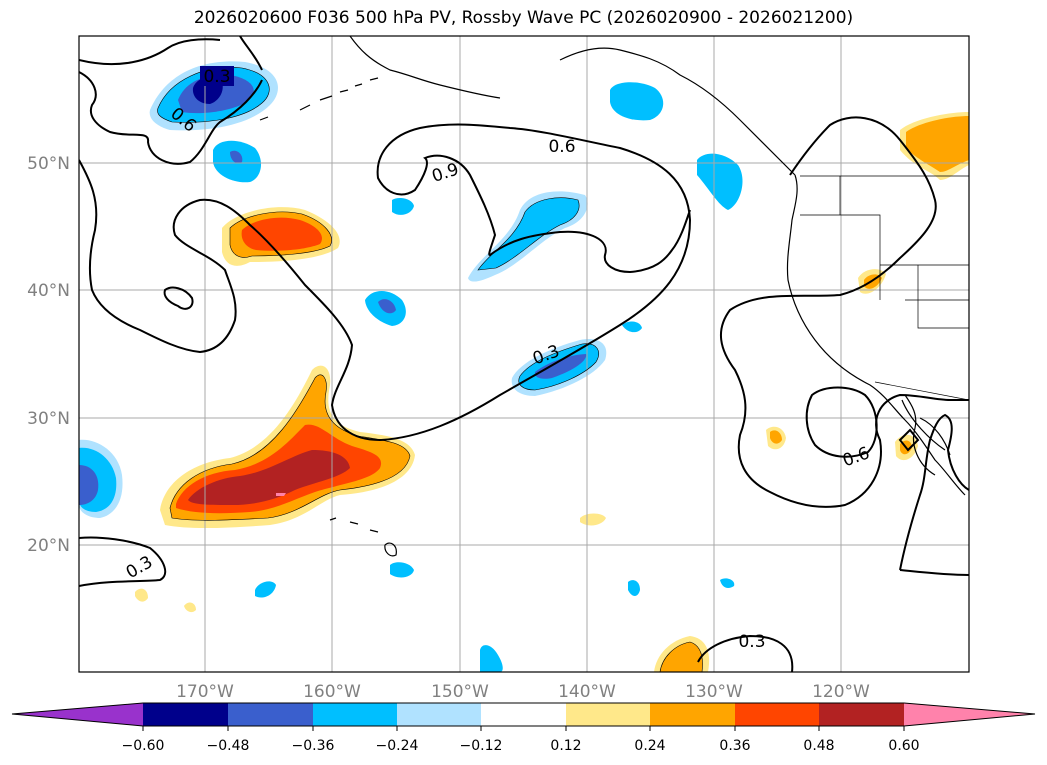 The image size is (1047, 765). Describe the element at coordinates (587, 692) in the screenshot. I see `lon-label: 140°W` at that location.